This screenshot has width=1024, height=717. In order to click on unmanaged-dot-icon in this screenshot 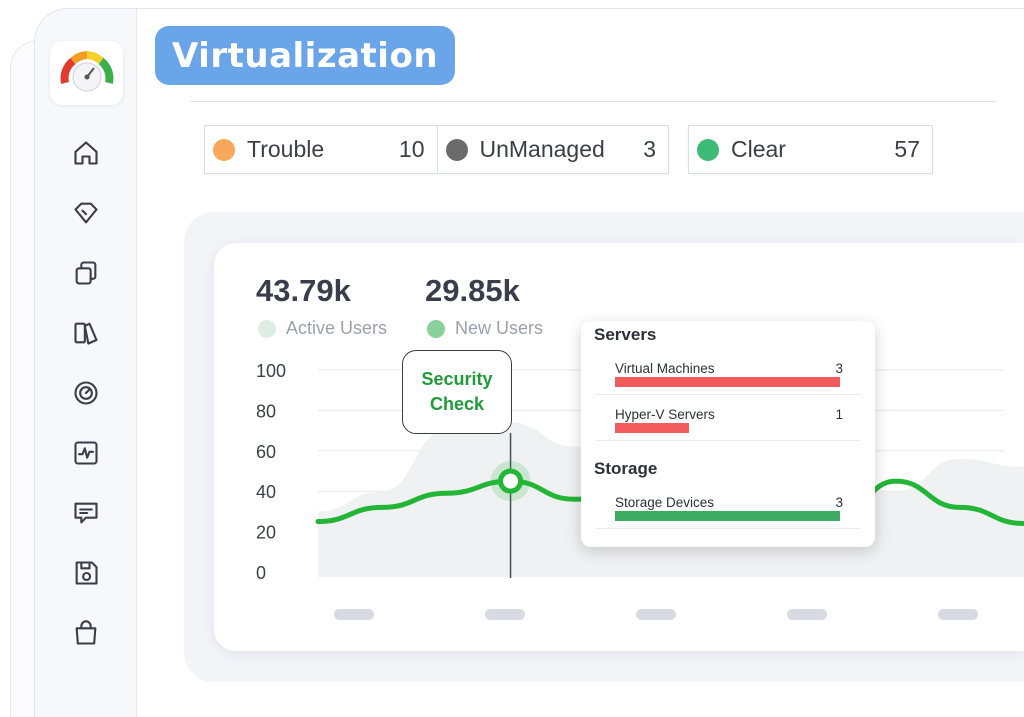, I will do `click(456, 149)`.